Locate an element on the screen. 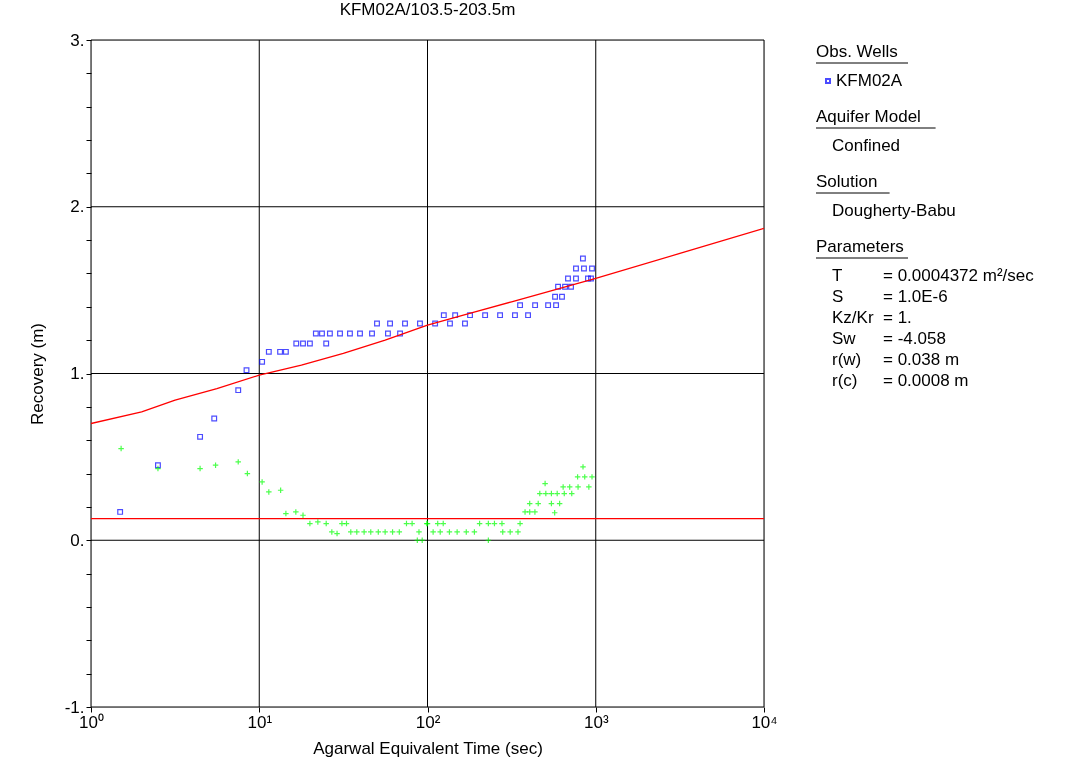  x-tick-label: 10⁴ is located at coordinates (764, 722).